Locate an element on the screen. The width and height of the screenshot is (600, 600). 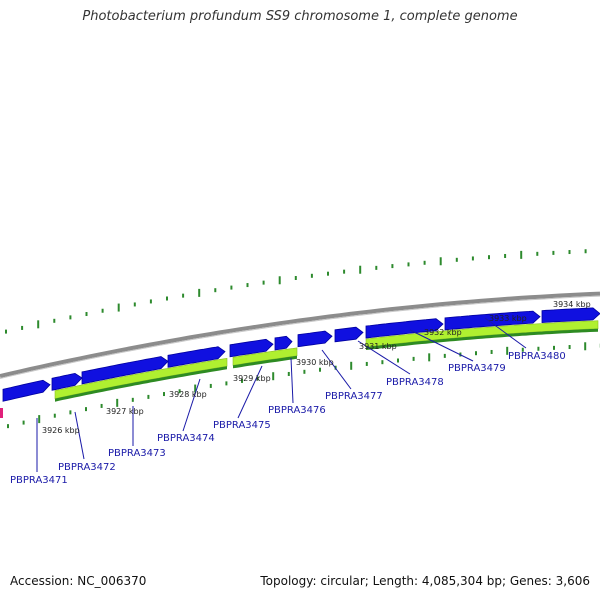
gene-label: PBPRA3471 is located at coordinates (39, 480).